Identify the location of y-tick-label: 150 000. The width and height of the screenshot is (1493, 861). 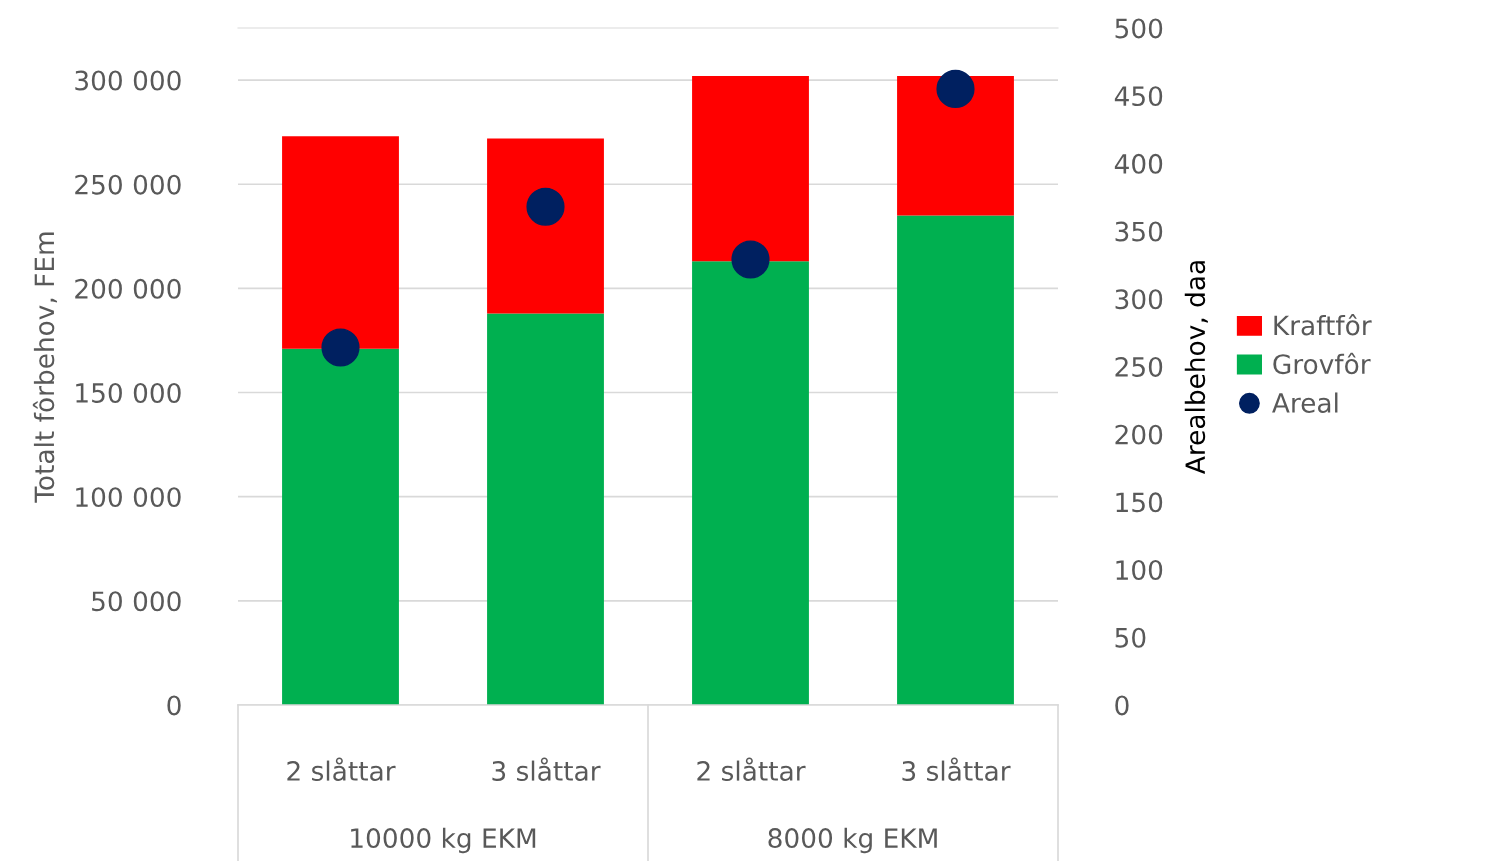
(128, 392).